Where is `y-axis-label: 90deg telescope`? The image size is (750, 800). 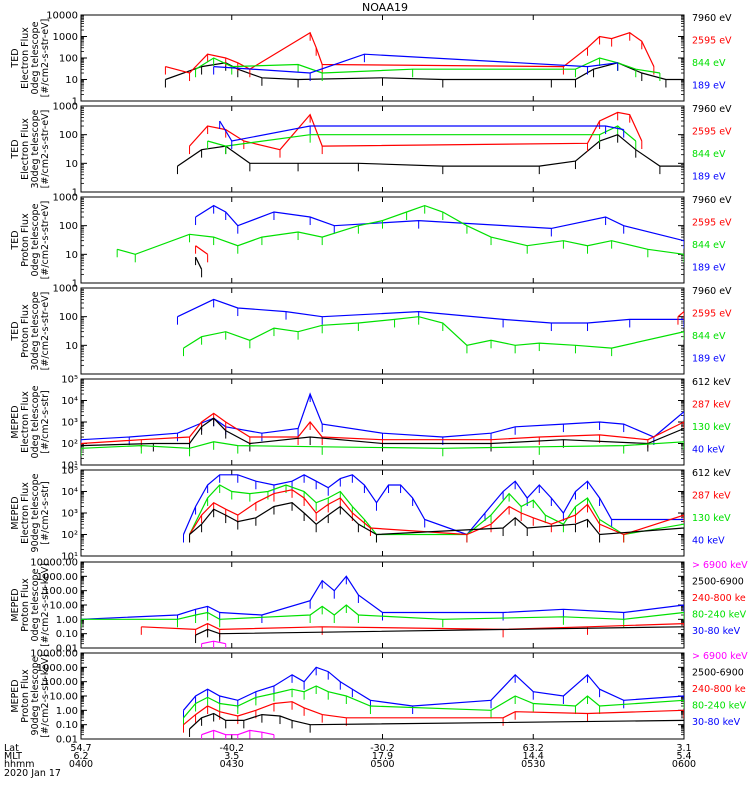
y-axis-label: 90deg telescope is located at coordinates (35, 695).